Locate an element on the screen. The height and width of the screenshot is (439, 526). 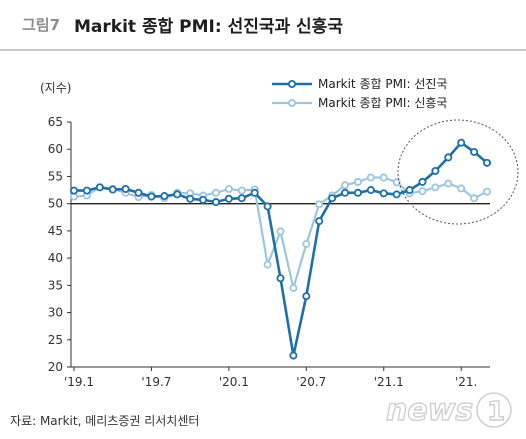
highlight-circle is located at coordinates (458, 172).